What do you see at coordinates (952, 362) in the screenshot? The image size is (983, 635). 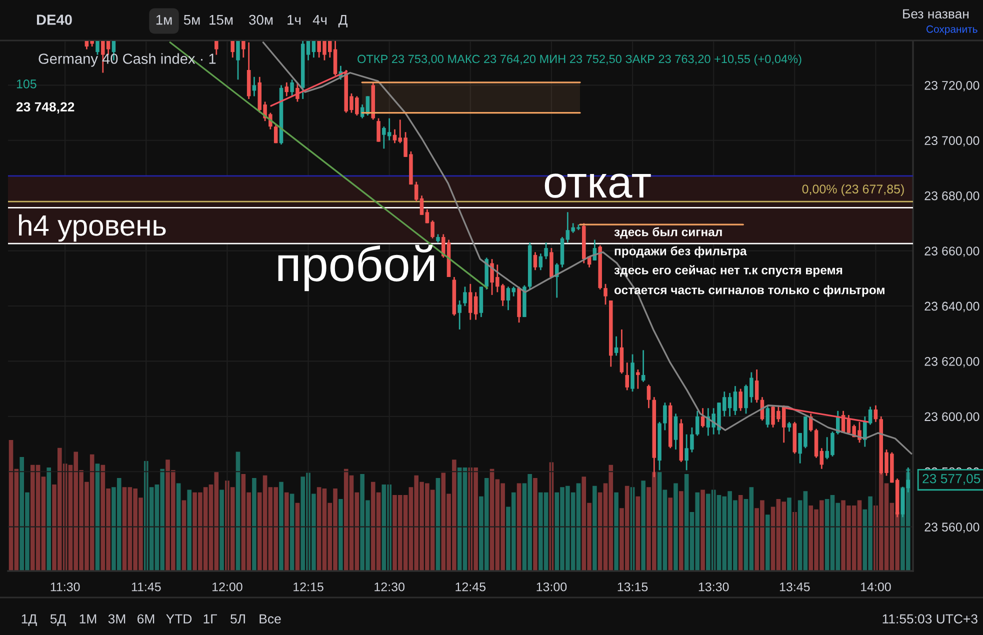 I see `y-tick-label: 23 620,00` at bounding box center [952, 362].